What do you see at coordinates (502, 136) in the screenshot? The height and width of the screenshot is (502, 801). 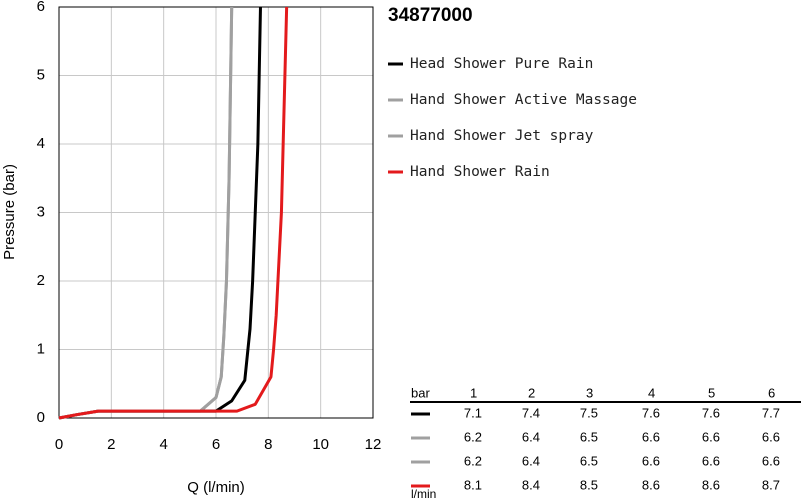 I see `legend-label: Hand Shower Jet spray` at bounding box center [502, 136].